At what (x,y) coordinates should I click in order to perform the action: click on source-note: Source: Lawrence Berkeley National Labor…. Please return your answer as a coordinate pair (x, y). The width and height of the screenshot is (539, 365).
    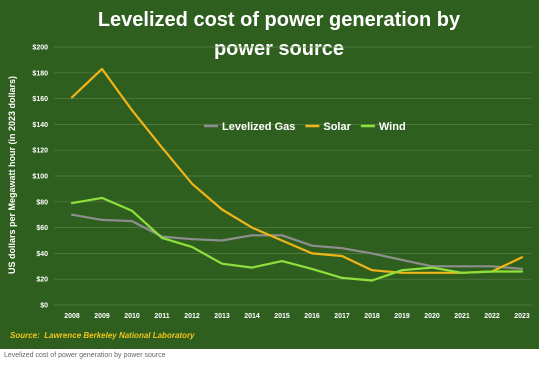
    Looking at the image, I should click on (102, 335).